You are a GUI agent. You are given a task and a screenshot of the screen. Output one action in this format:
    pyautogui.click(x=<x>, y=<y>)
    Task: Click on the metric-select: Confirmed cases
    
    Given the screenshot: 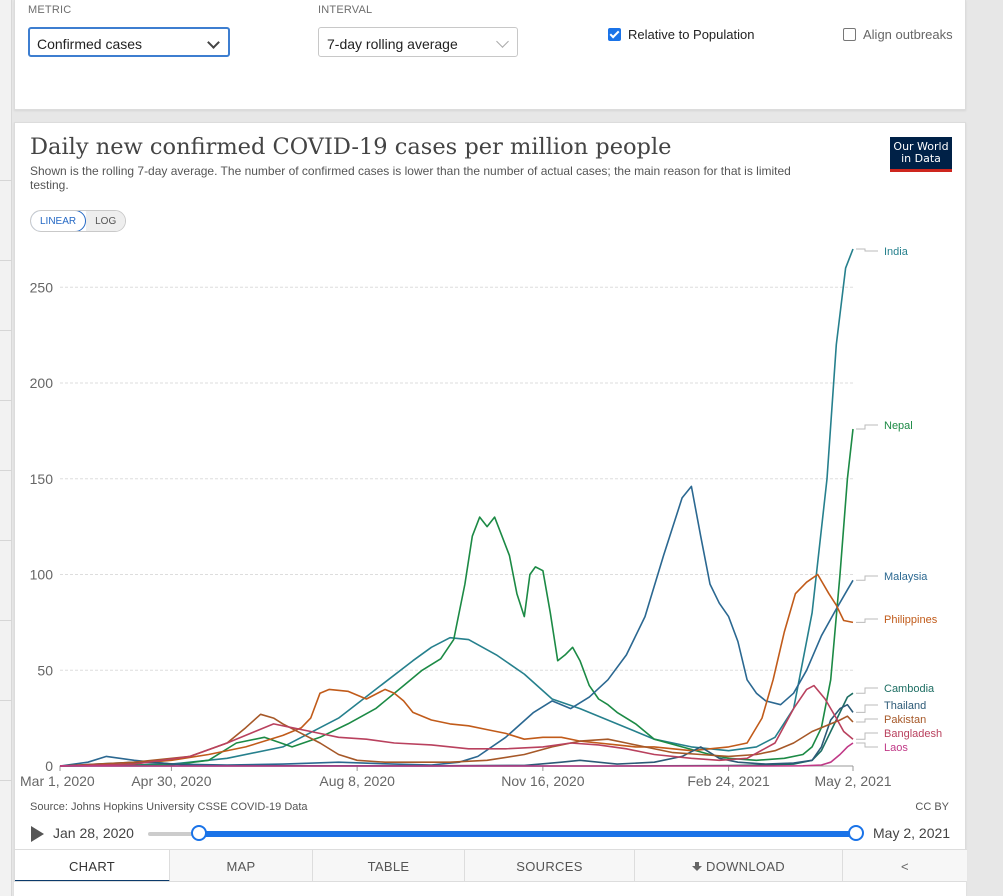 What is the action you would take?
    pyautogui.click(x=129, y=42)
    